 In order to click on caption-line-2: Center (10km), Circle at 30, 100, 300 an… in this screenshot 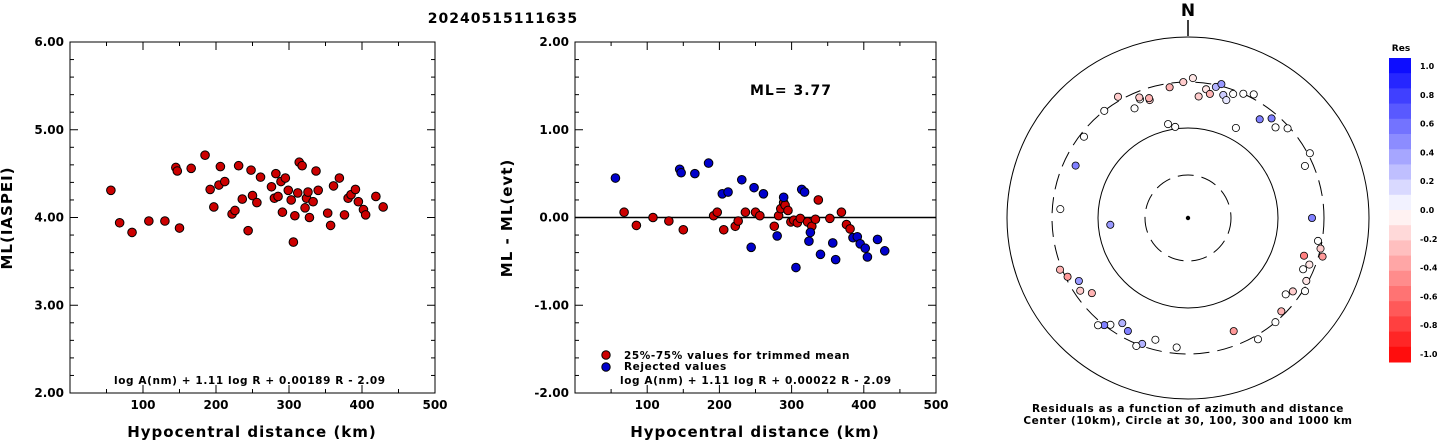, I will do `click(1187, 421)`.